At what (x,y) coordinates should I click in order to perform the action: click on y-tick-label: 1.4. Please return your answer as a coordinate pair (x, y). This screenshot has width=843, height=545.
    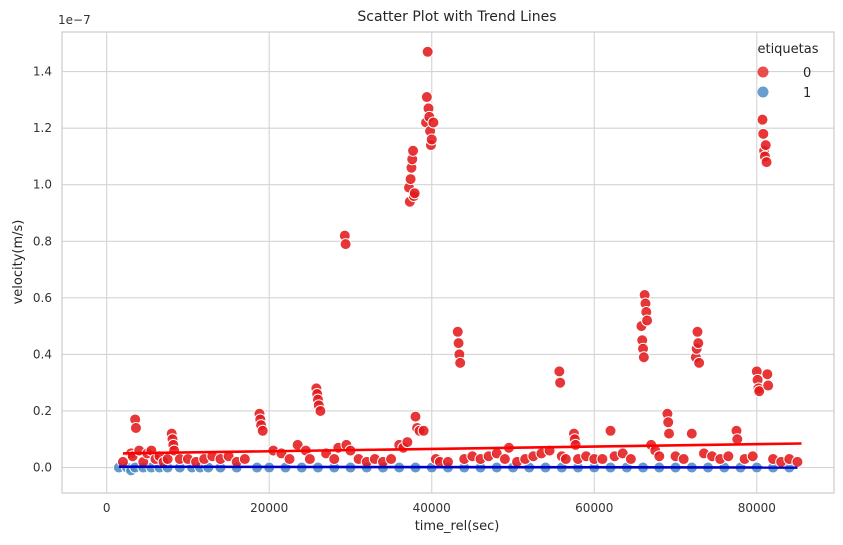
    Looking at the image, I should click on (42, 72).